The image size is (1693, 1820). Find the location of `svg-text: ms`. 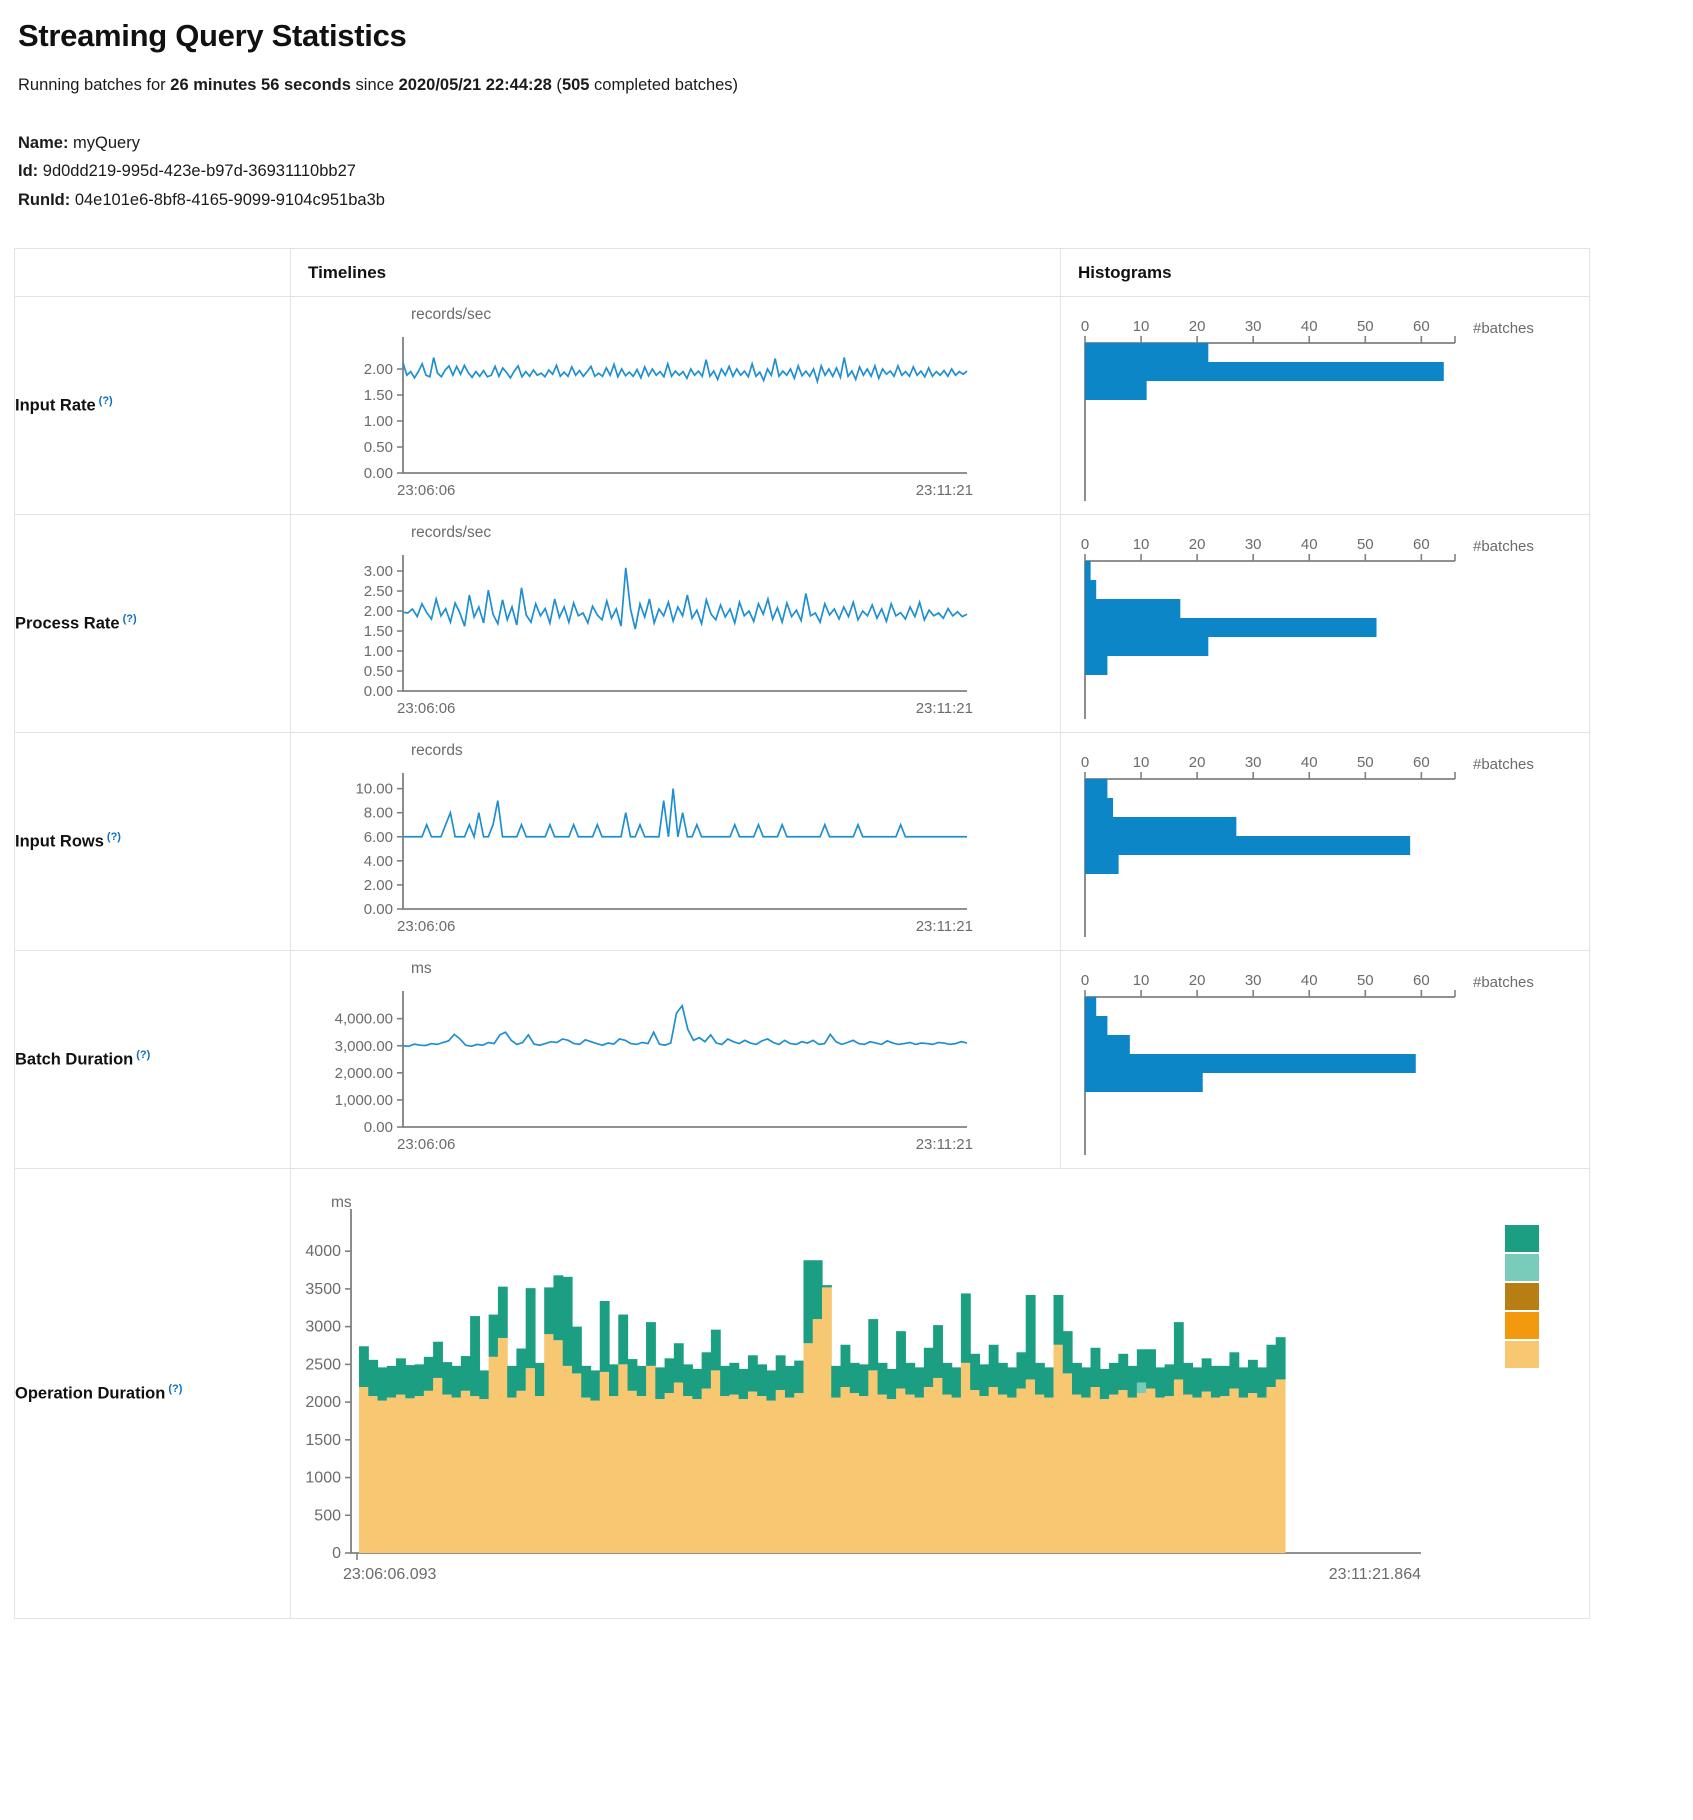

svg-text: ms is located at coordinates (341, 1202).